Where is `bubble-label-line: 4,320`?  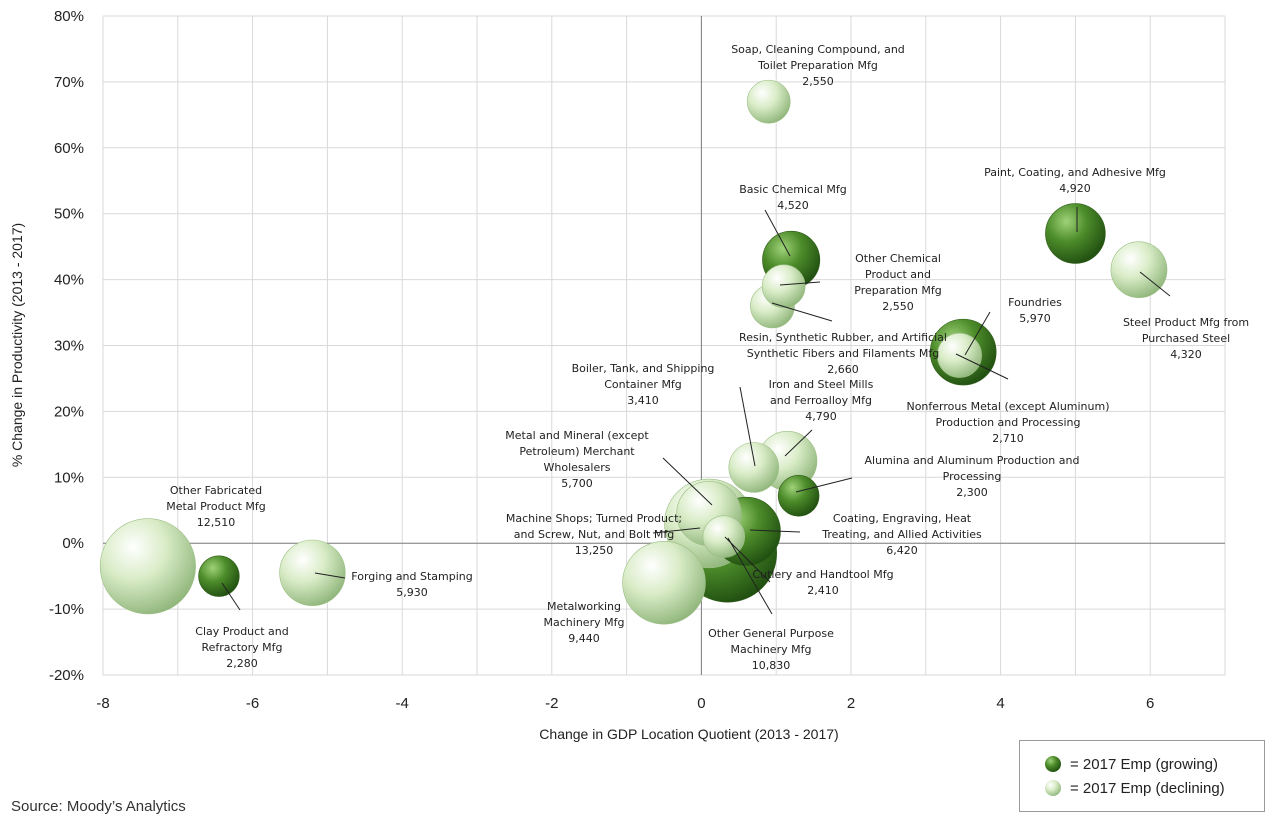 bubble-label-line: 4,320 is located at coordinates (1186, 354).